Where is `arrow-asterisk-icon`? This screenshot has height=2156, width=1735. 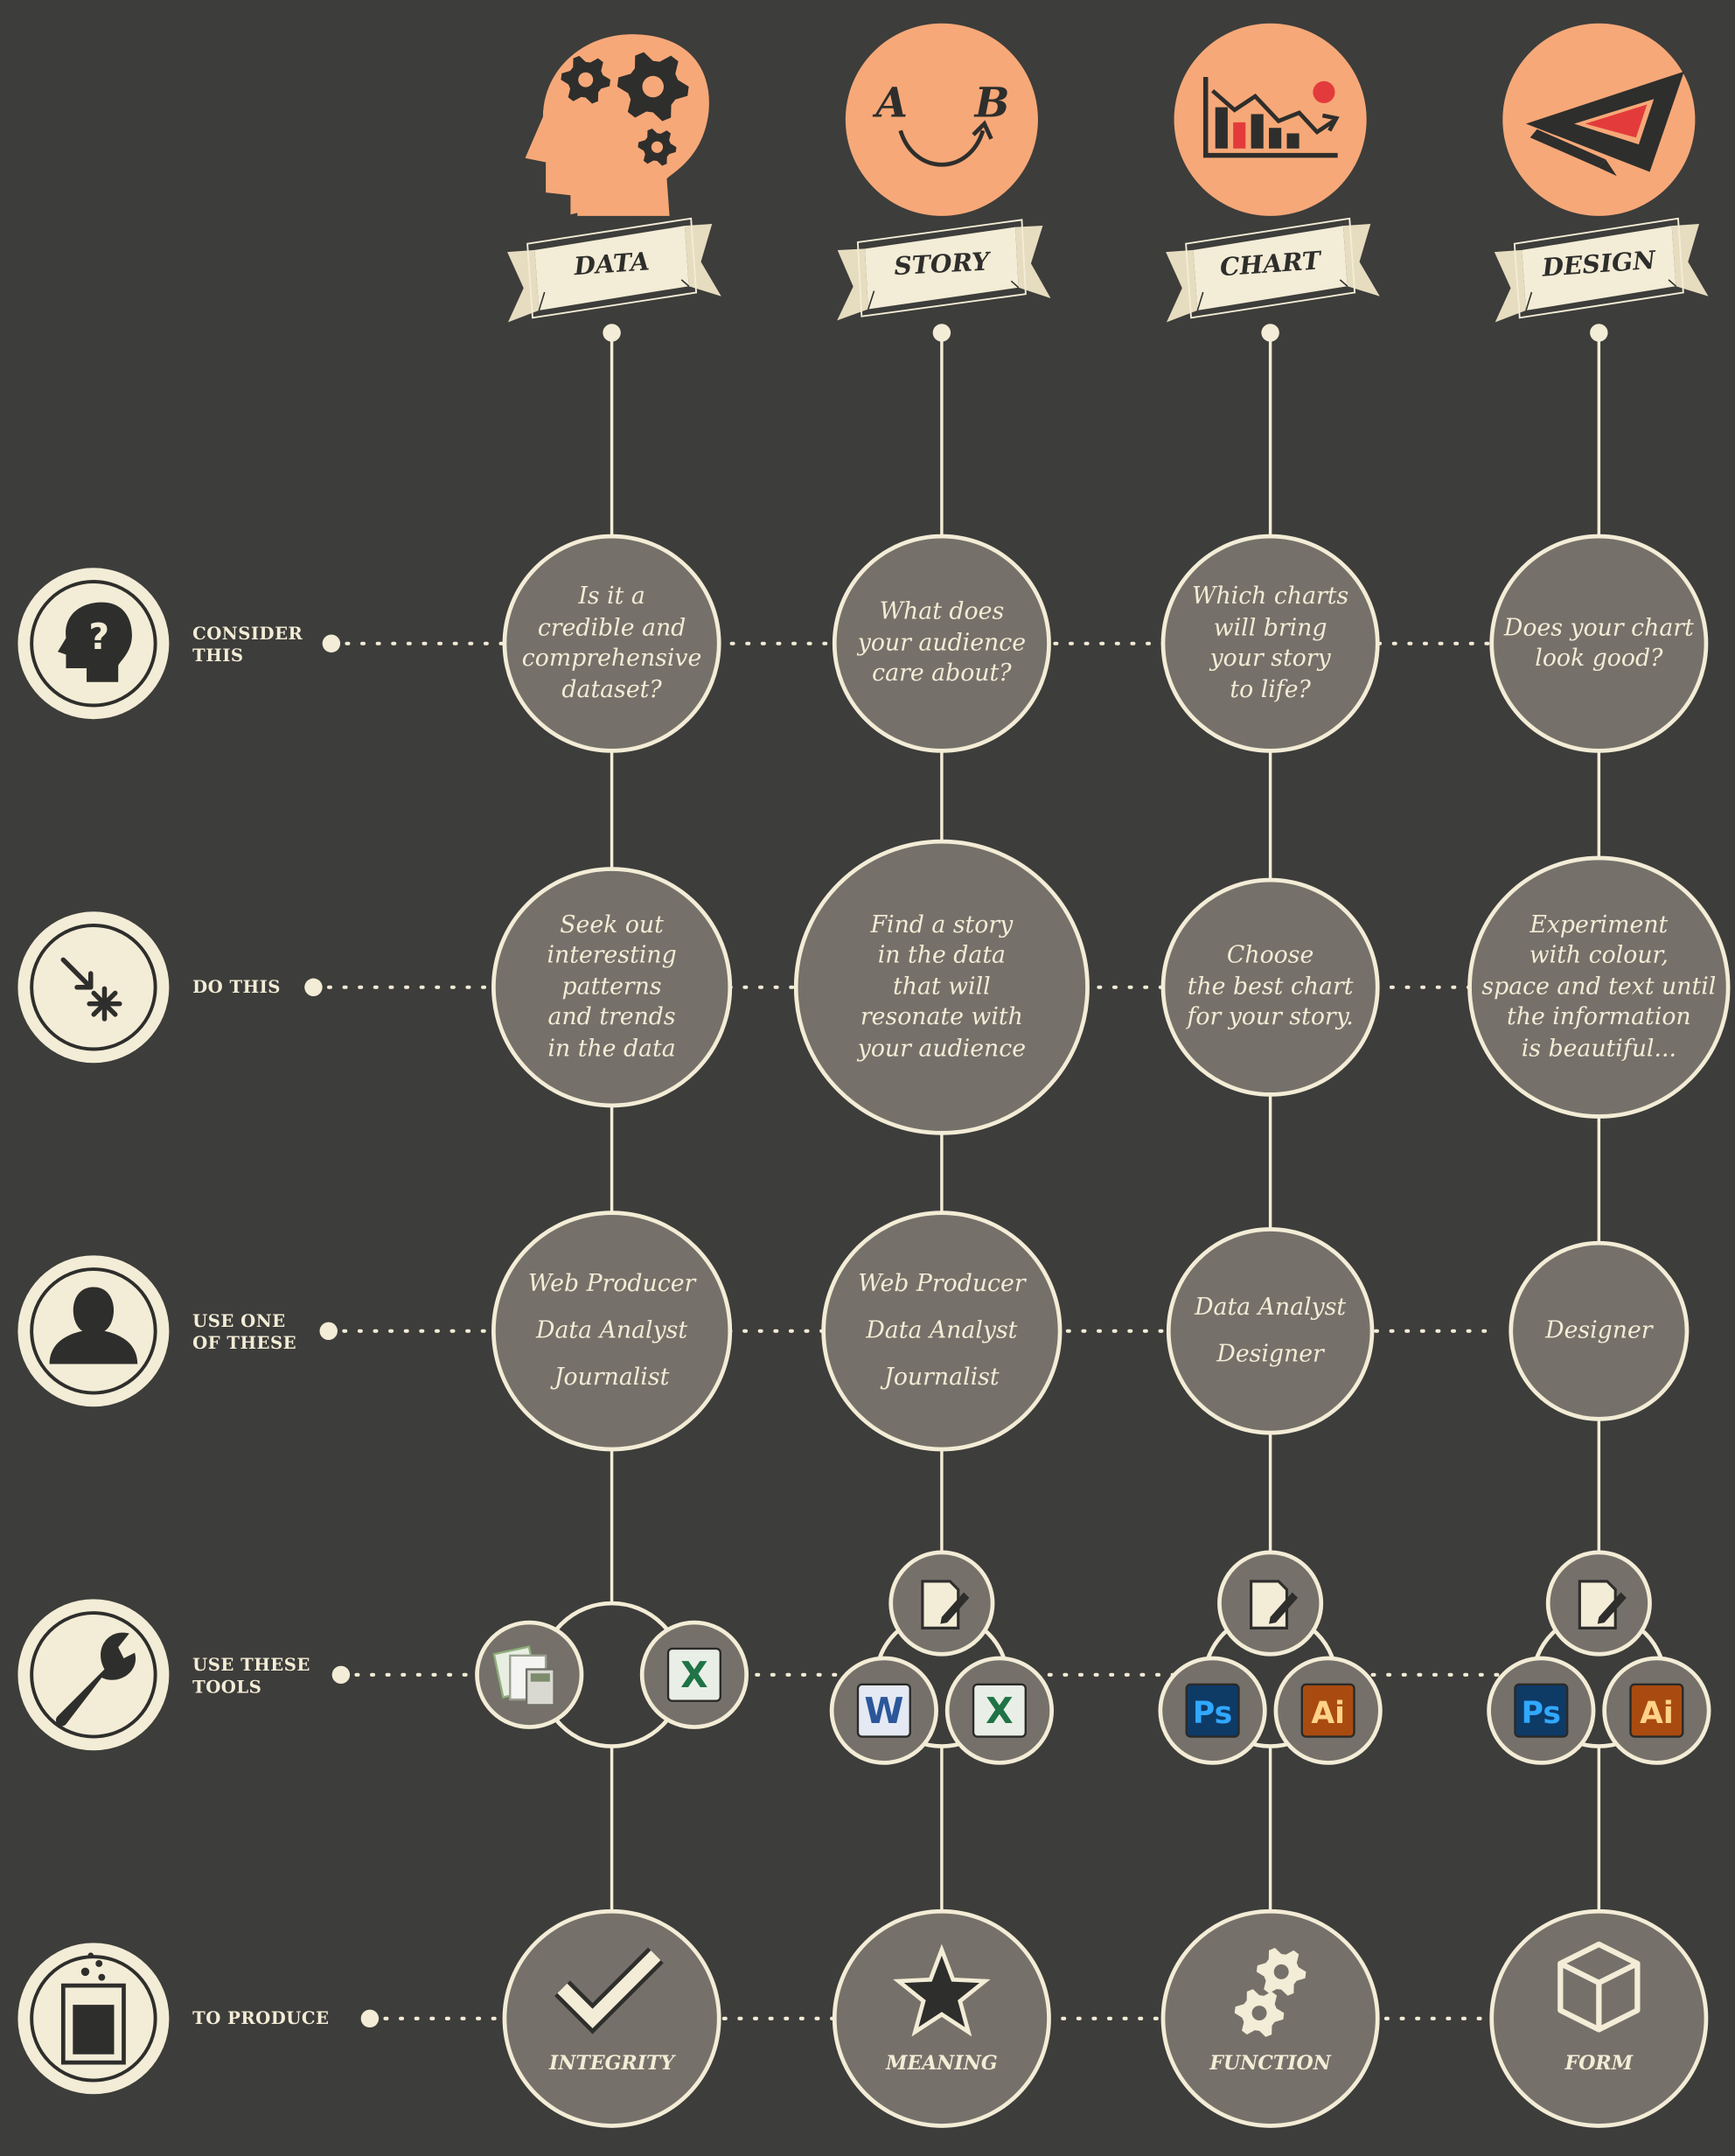
arrow-asterisk-icon is located at coordinates (94, 987).